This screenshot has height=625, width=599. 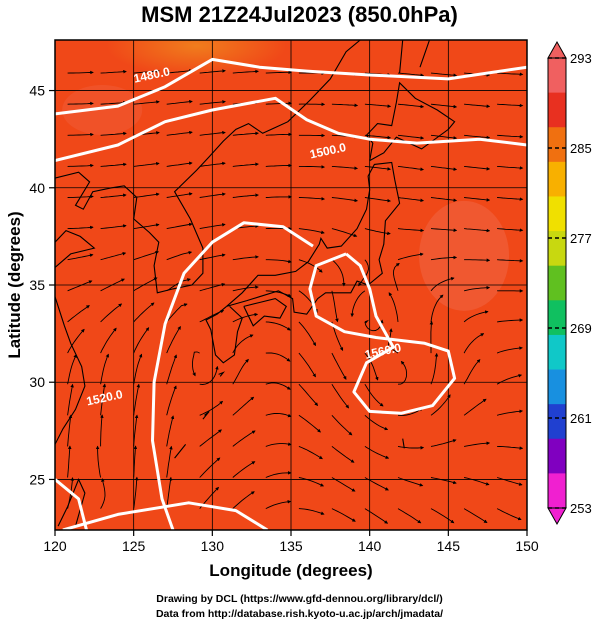 What do you see at coordinates (299, 14) in the screenshot?
I see `chart-title: MSM 21Z24Jul2023 (850.0hPa)` at bounding box center [299, 14].